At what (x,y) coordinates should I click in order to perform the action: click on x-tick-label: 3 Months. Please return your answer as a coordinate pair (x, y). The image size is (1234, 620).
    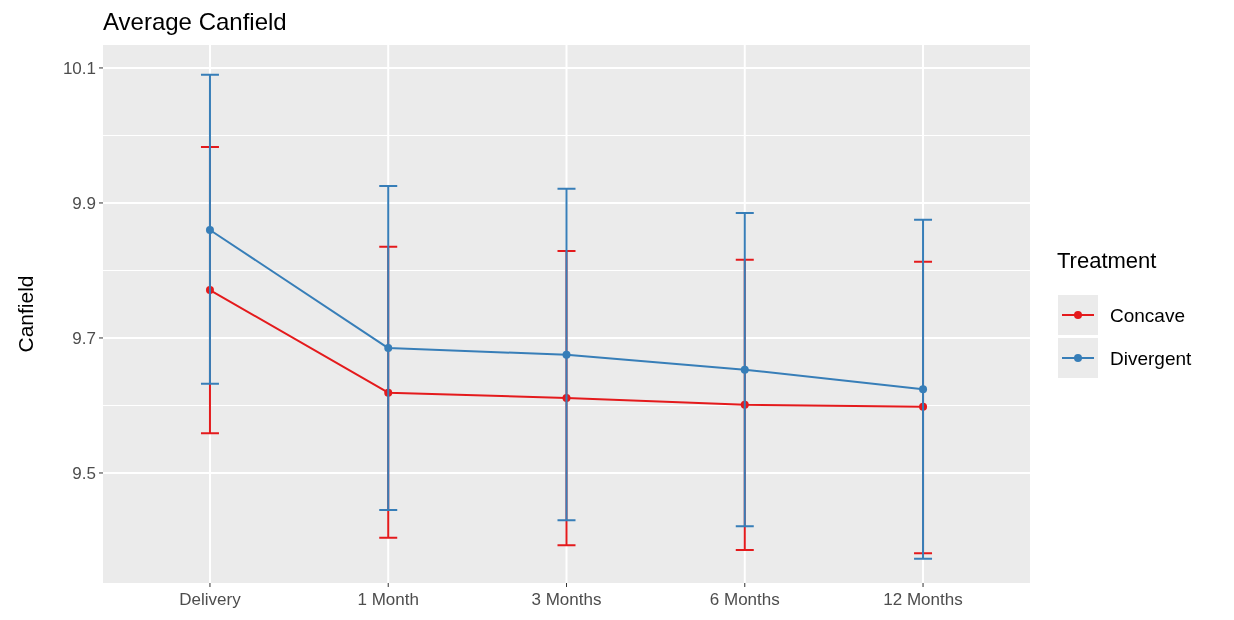
    Looking at the image, I should click on (566, 599).